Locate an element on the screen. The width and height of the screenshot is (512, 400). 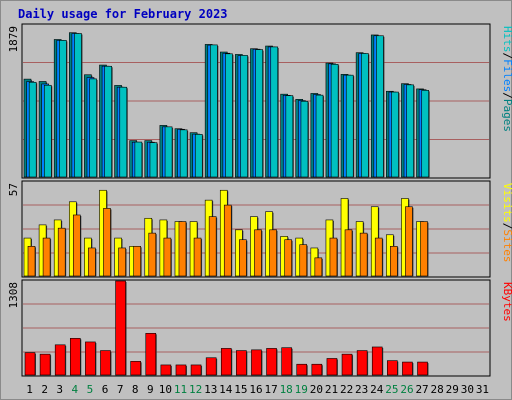
day-label: 27 is located at coordinates (421, 389).